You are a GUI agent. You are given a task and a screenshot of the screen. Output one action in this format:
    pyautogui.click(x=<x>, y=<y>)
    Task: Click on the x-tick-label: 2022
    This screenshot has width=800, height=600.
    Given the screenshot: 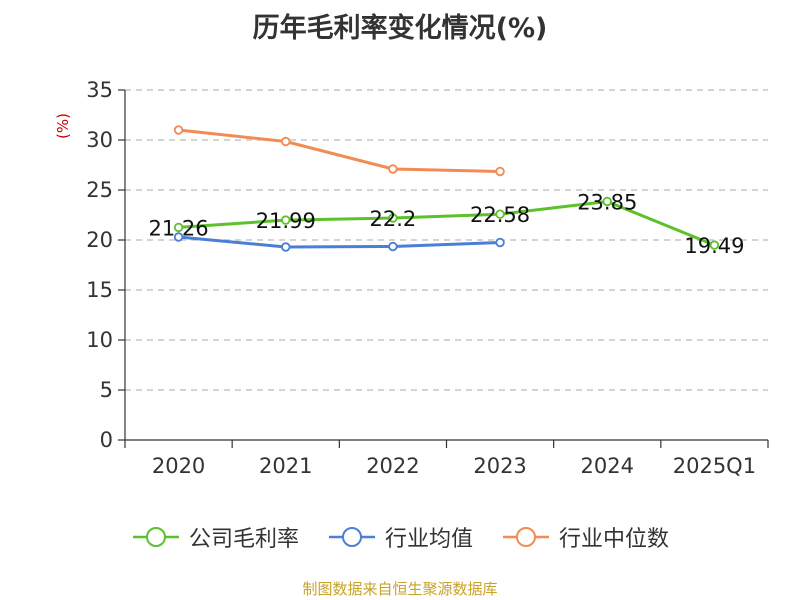 What is the action you would take?
    pyautogui.click(x=392, y=466)
    